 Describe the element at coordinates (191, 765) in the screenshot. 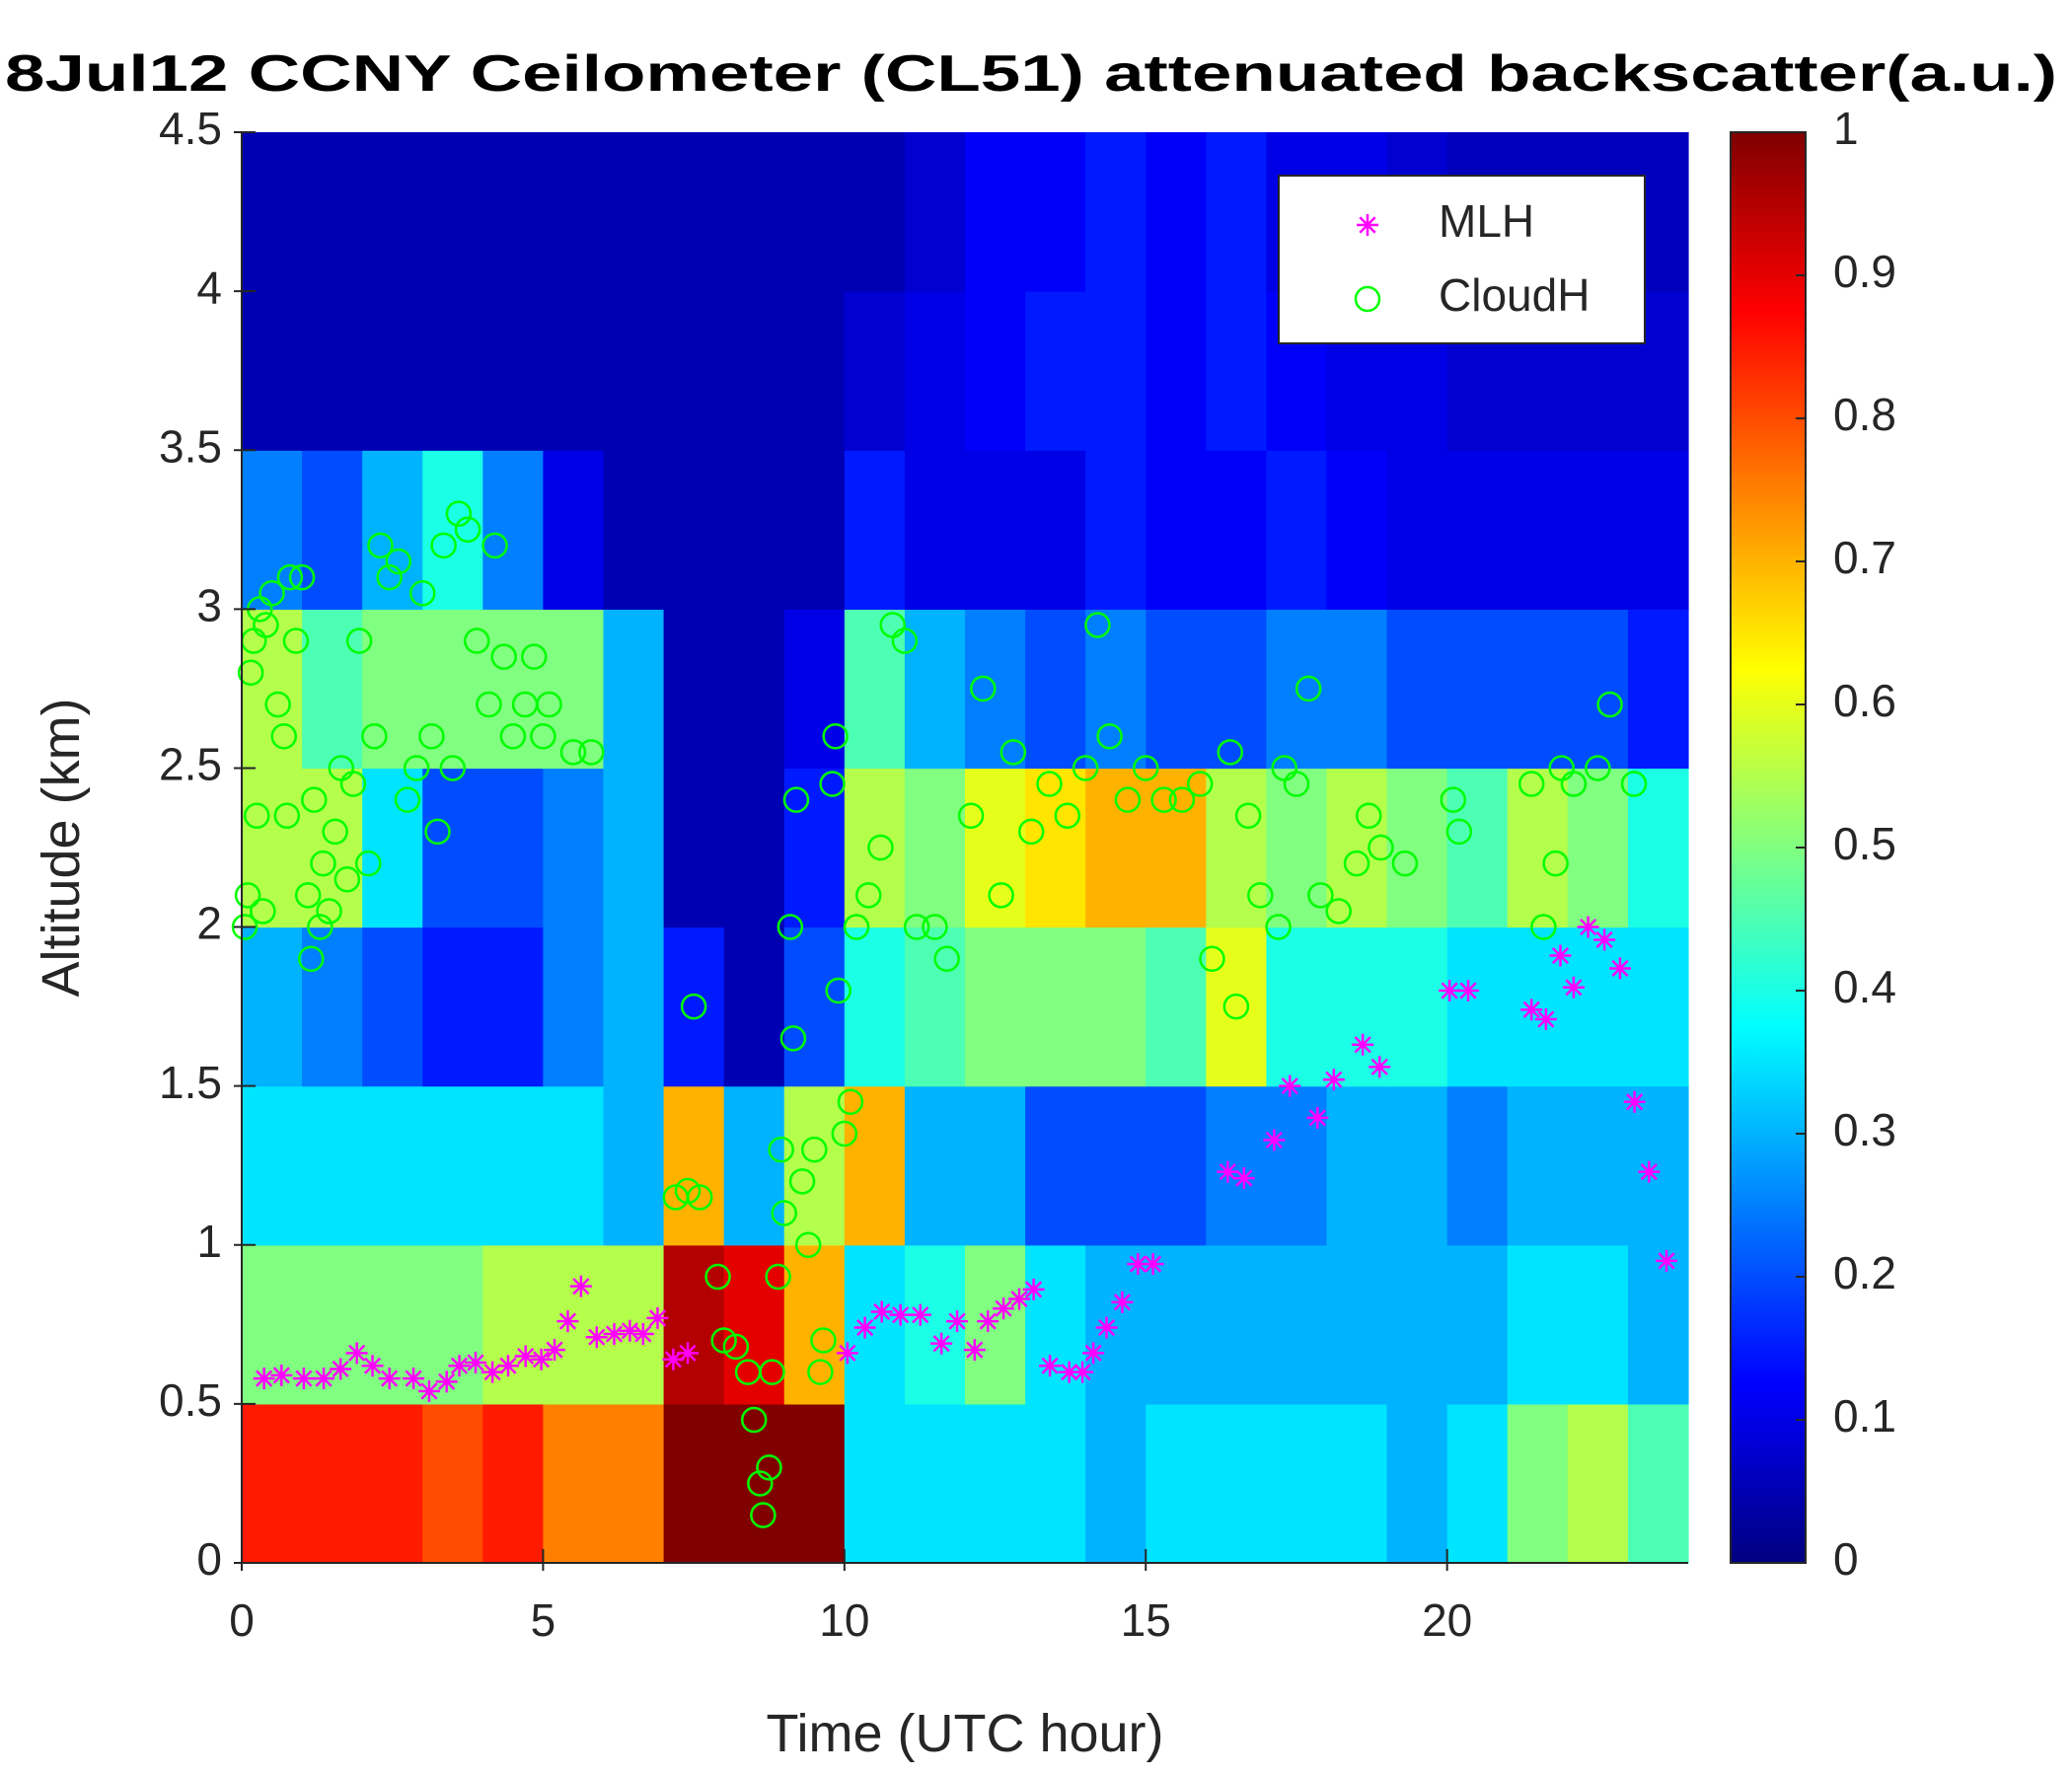

I see `y-tick-label: 2.5` at that location.